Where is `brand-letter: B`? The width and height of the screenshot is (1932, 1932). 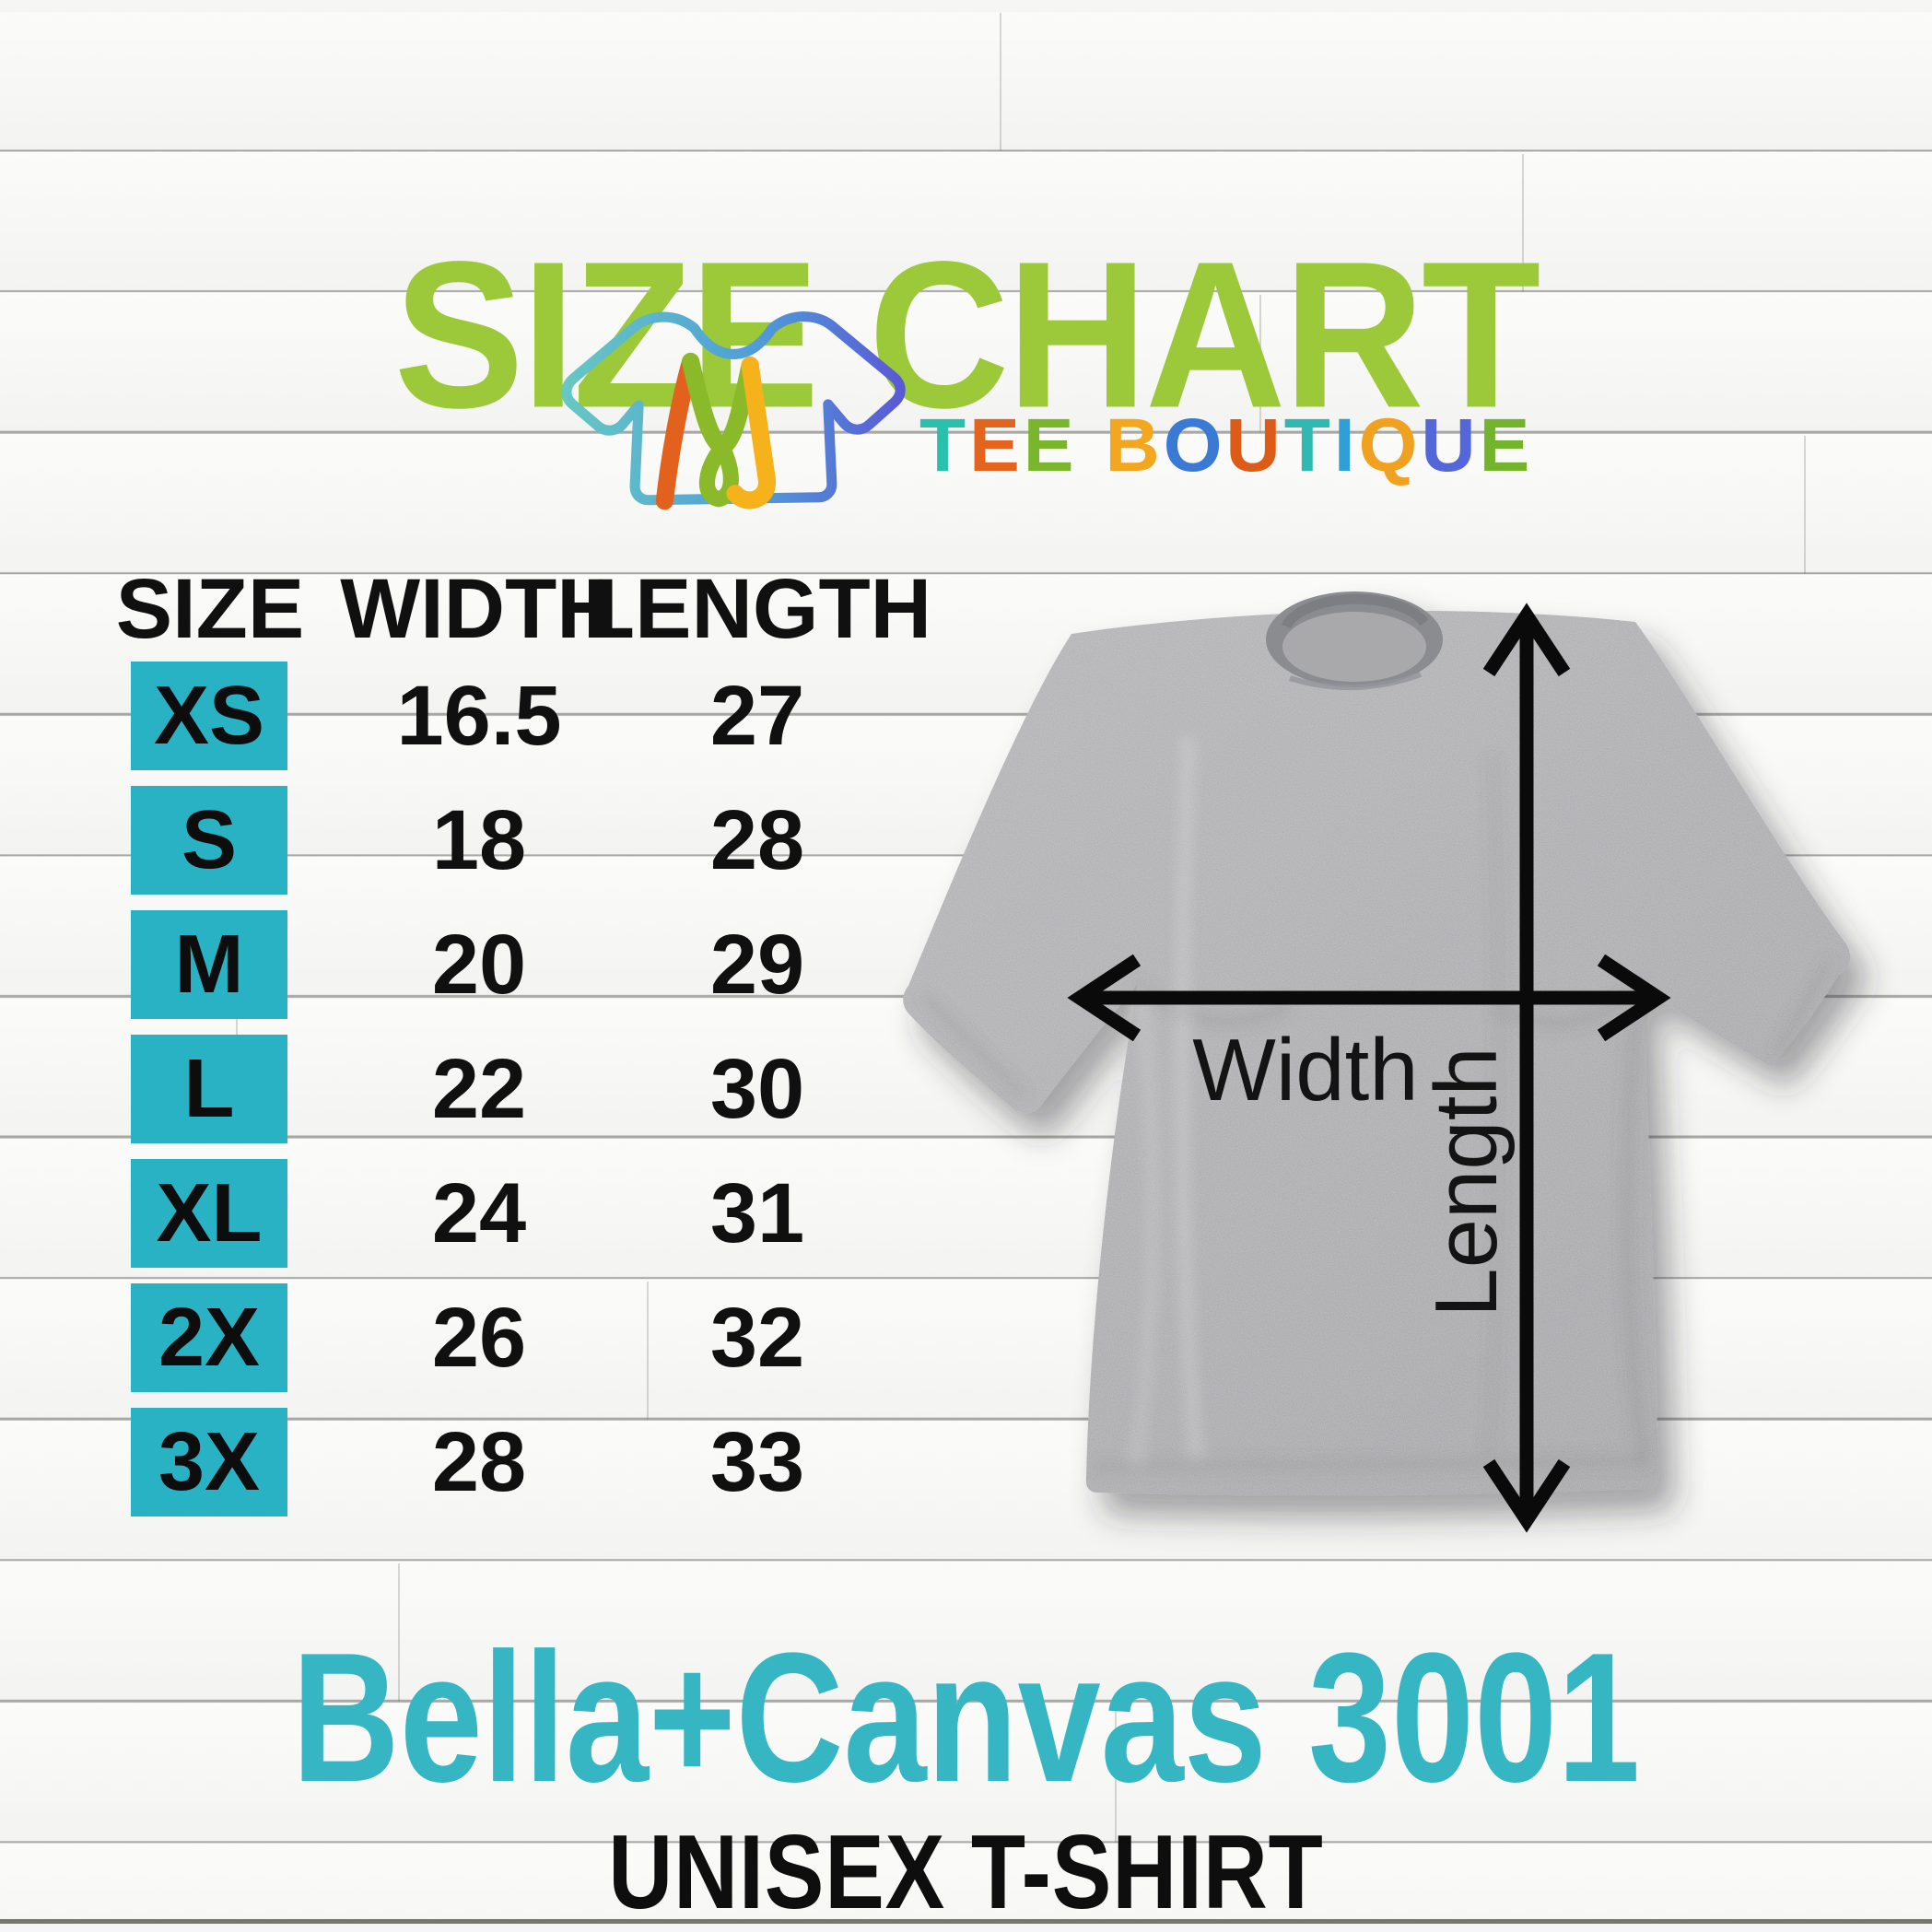
brand-letter: B is located at coordinates (1134, 445).